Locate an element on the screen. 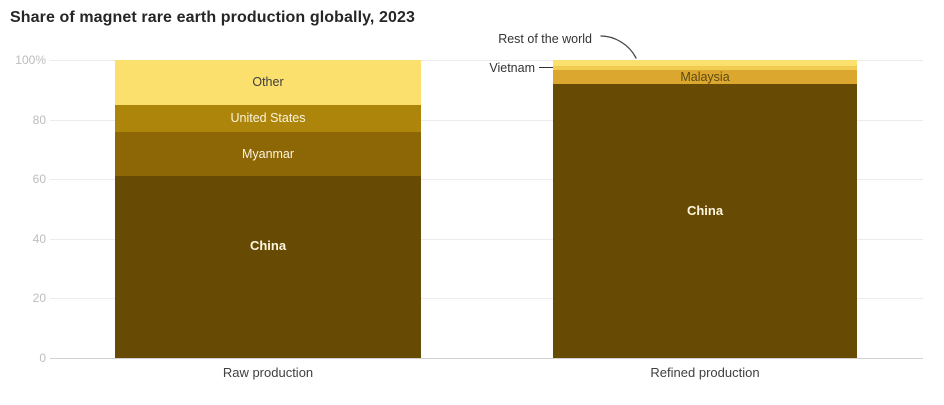 This screenshot has height=405, width=944. annotation-connector-line is located at coordinates (618, 47).